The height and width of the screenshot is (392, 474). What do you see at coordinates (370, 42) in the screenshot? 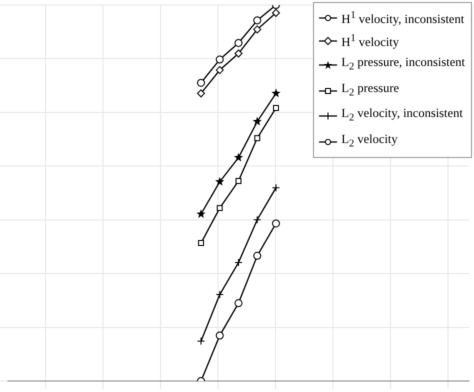
I see `legend-label: H$^{1}$ velocity` at bounding box center [370, 42].